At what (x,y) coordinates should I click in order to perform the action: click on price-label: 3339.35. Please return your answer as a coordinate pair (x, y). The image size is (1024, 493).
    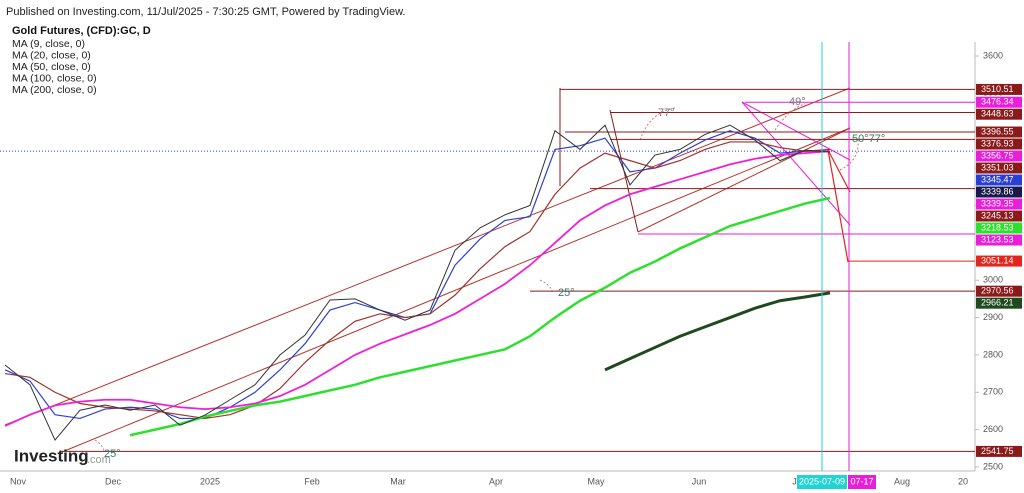
    Looking at the image, I should click on (997, 203).